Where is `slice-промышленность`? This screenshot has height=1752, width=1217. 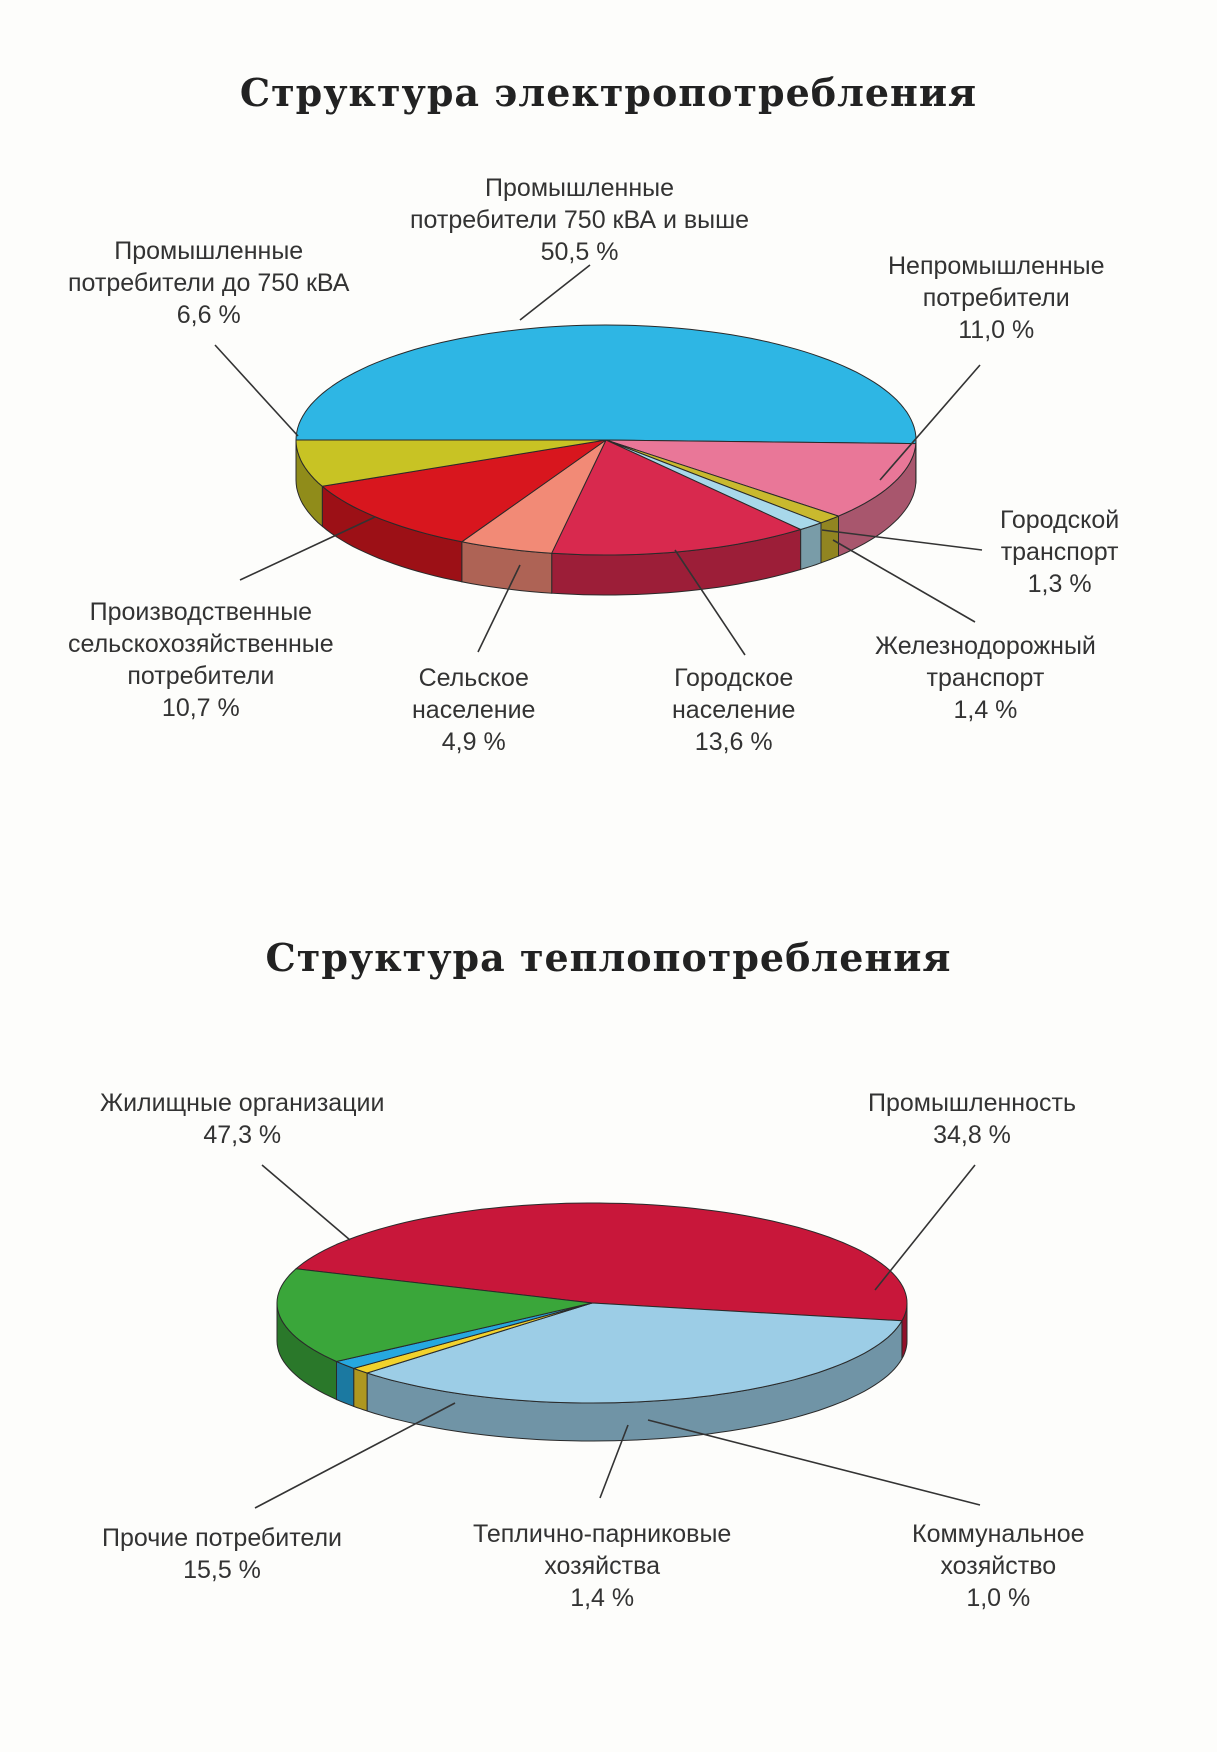 slice-промышленность is located at coordinates (634, 1353).